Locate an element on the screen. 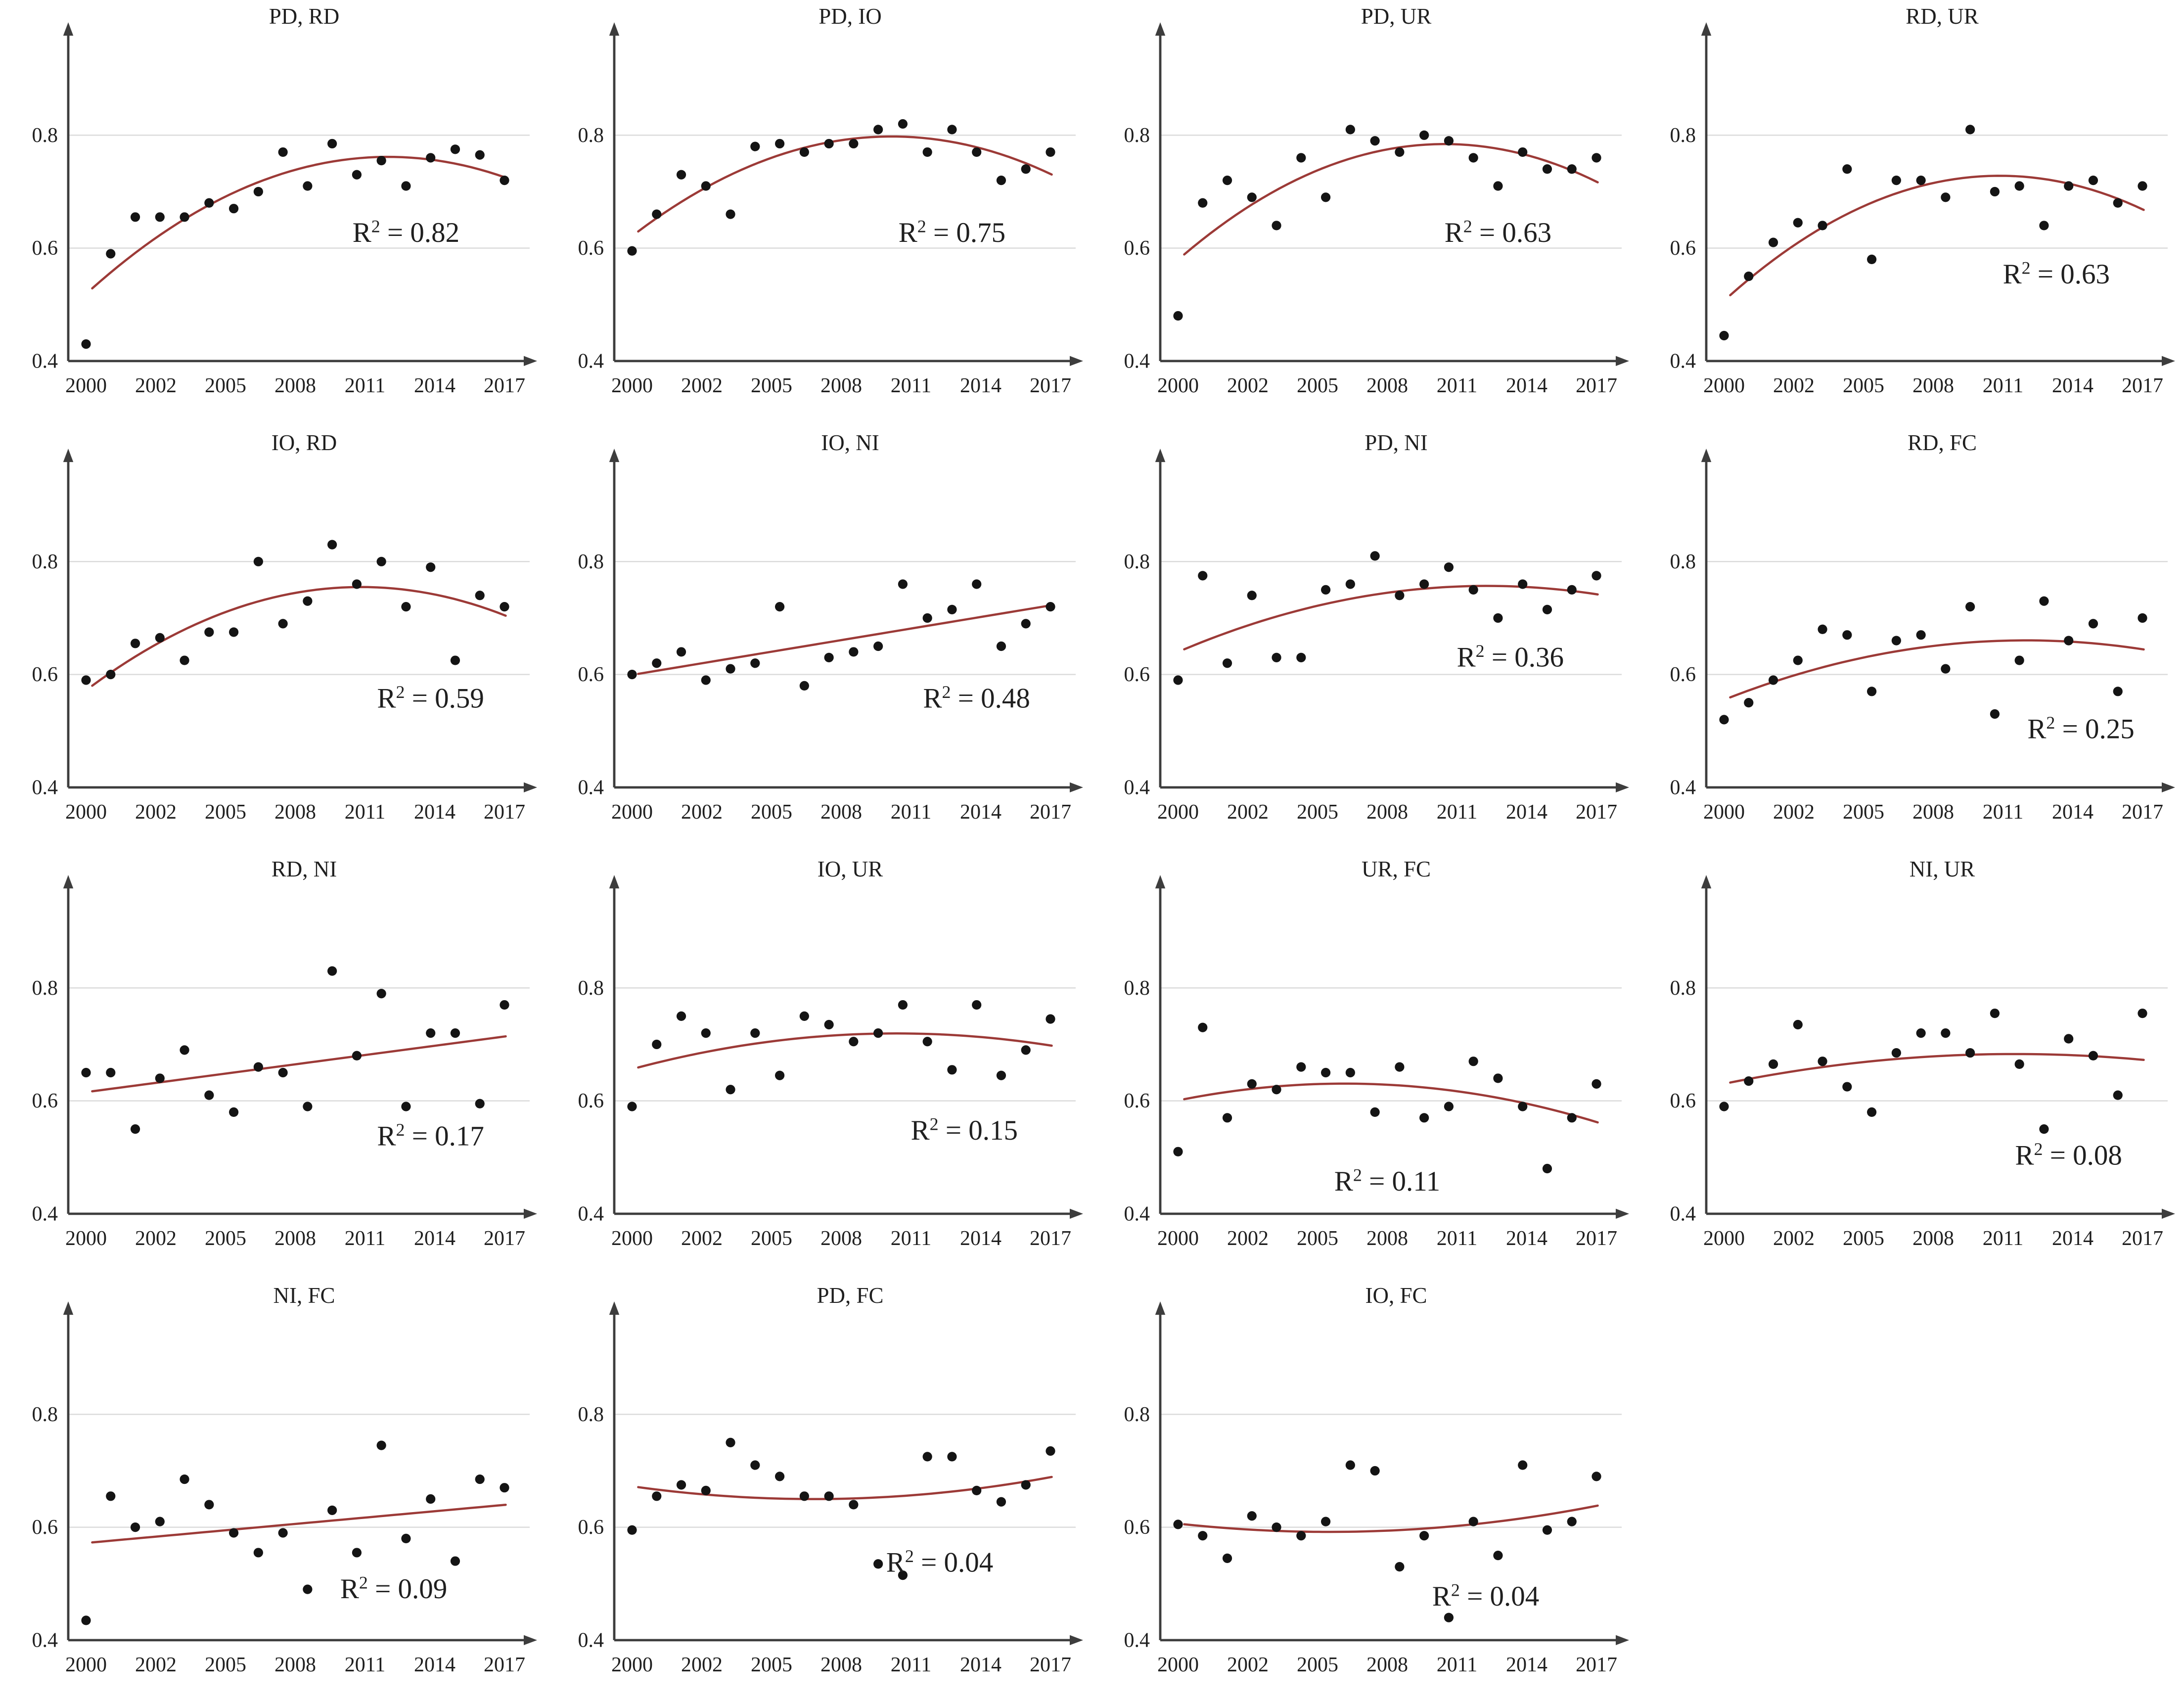  x-tick-label: 2005 is located at coordinates (1863, 1238).